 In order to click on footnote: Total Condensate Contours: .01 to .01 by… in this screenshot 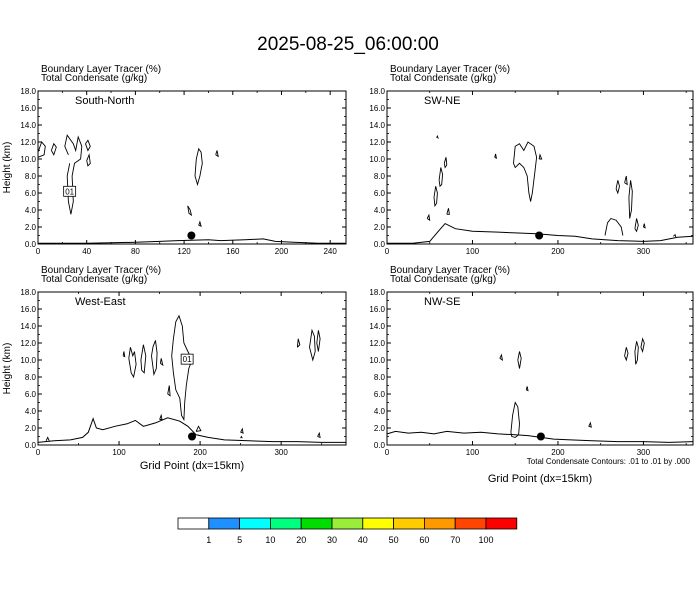, I will do `click(609, 461)`.